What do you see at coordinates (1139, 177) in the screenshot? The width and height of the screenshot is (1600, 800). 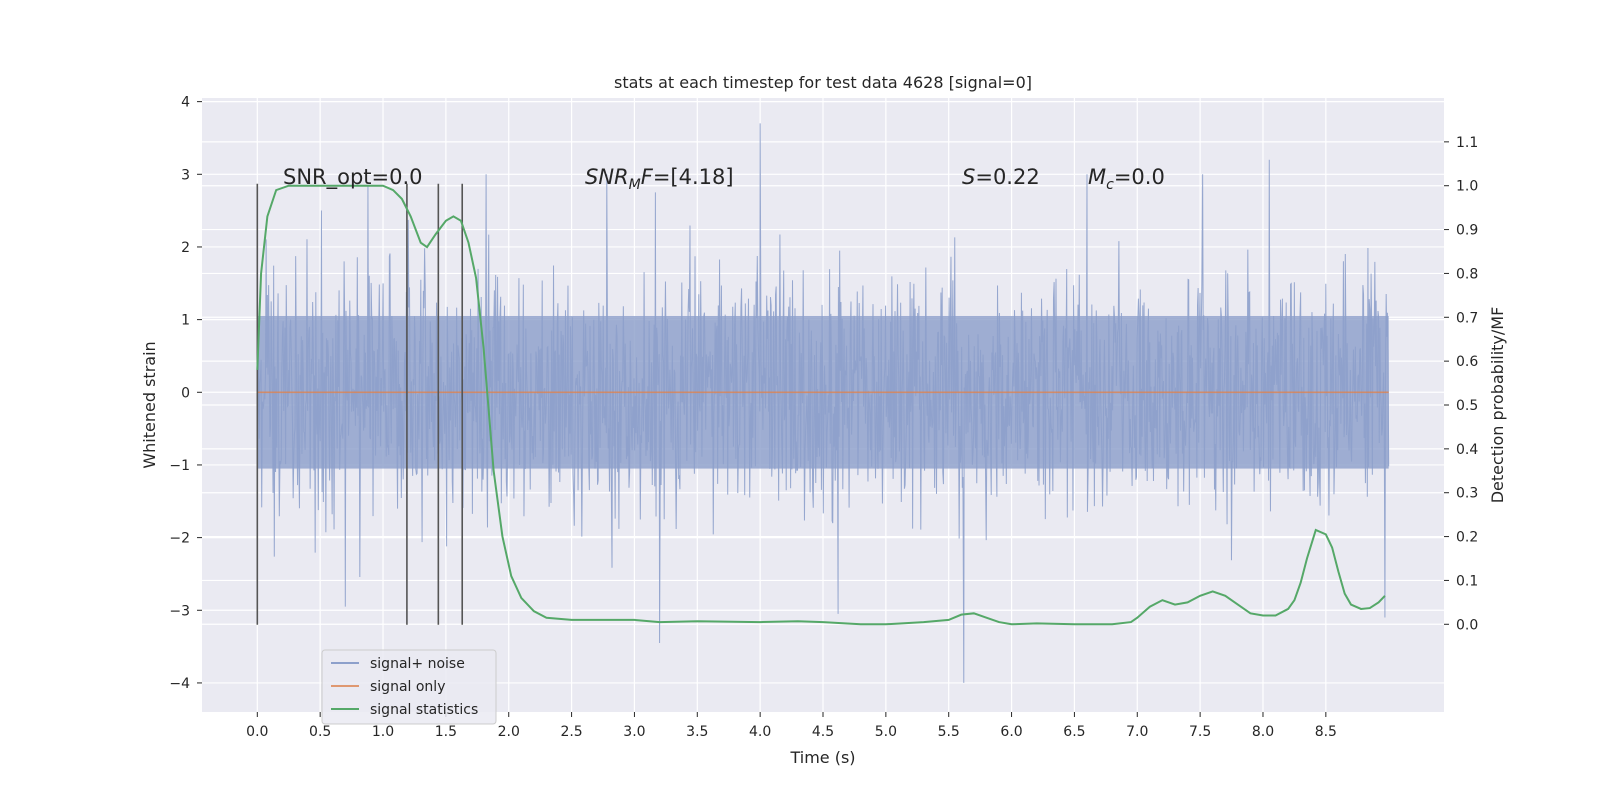 I see `annotation-mc-value: =0.0` at bounding box center [1139, 177].